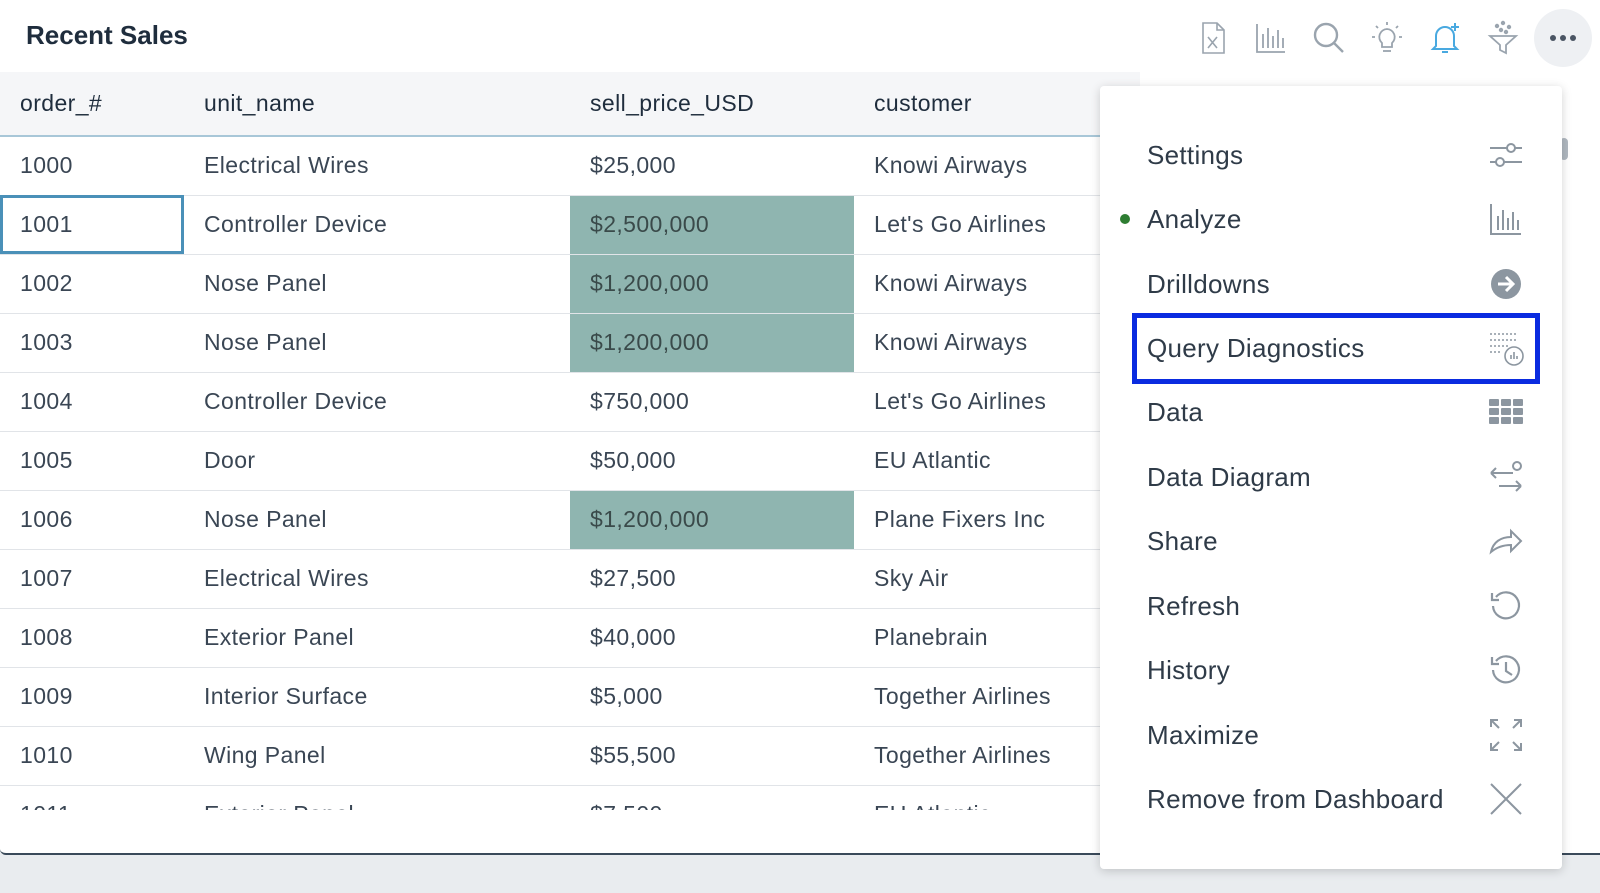 The image size is (1600, 893). What do you see at coordinates (1506, 155) in the screenshot?
I see `settings-sliders-icon` at bounding box center [1506, 155].